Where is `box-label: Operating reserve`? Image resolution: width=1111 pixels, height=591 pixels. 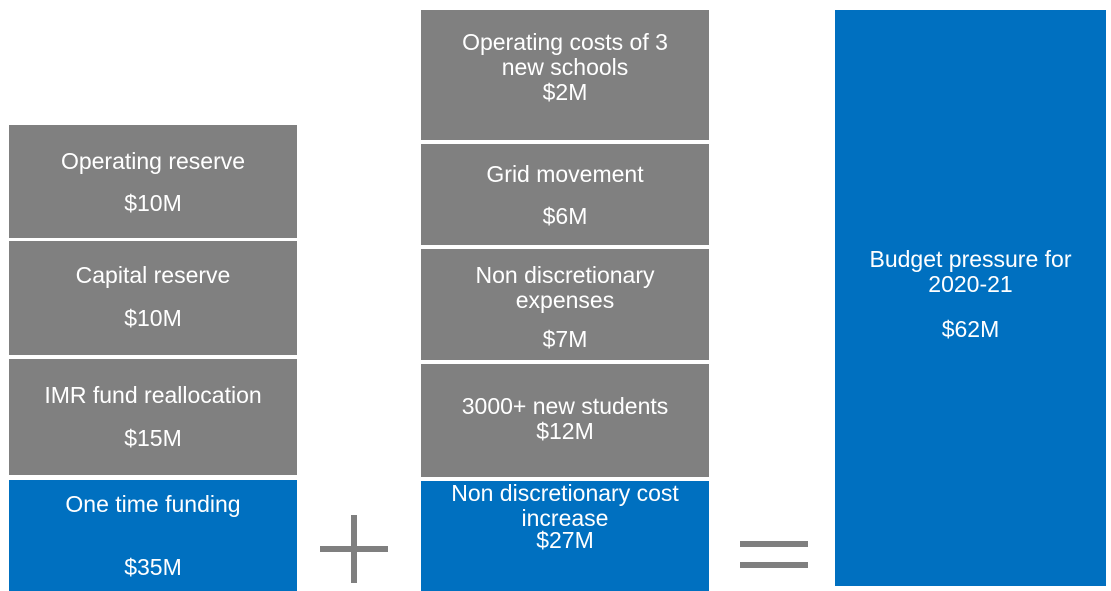 box-label: Operating reserve is located at coordinates (153, 161).